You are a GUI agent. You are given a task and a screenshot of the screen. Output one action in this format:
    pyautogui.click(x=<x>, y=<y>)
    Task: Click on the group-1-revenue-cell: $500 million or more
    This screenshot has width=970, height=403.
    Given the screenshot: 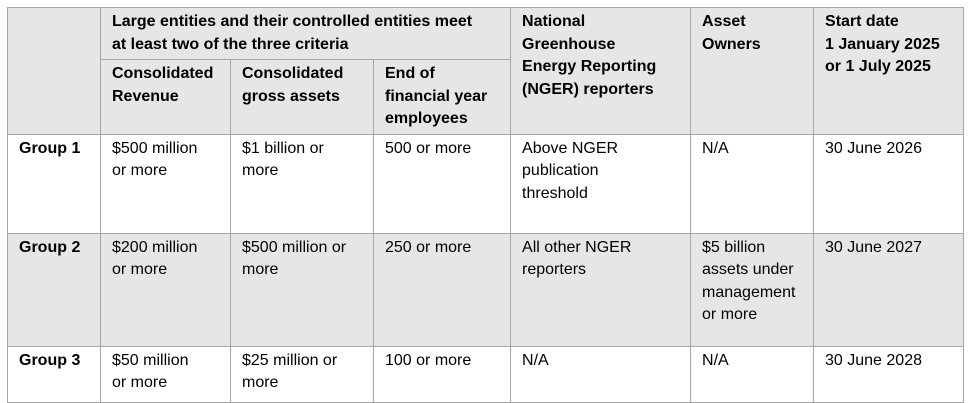 What is the action you would take?
    pyautogui.click(x=165, y=183)
    